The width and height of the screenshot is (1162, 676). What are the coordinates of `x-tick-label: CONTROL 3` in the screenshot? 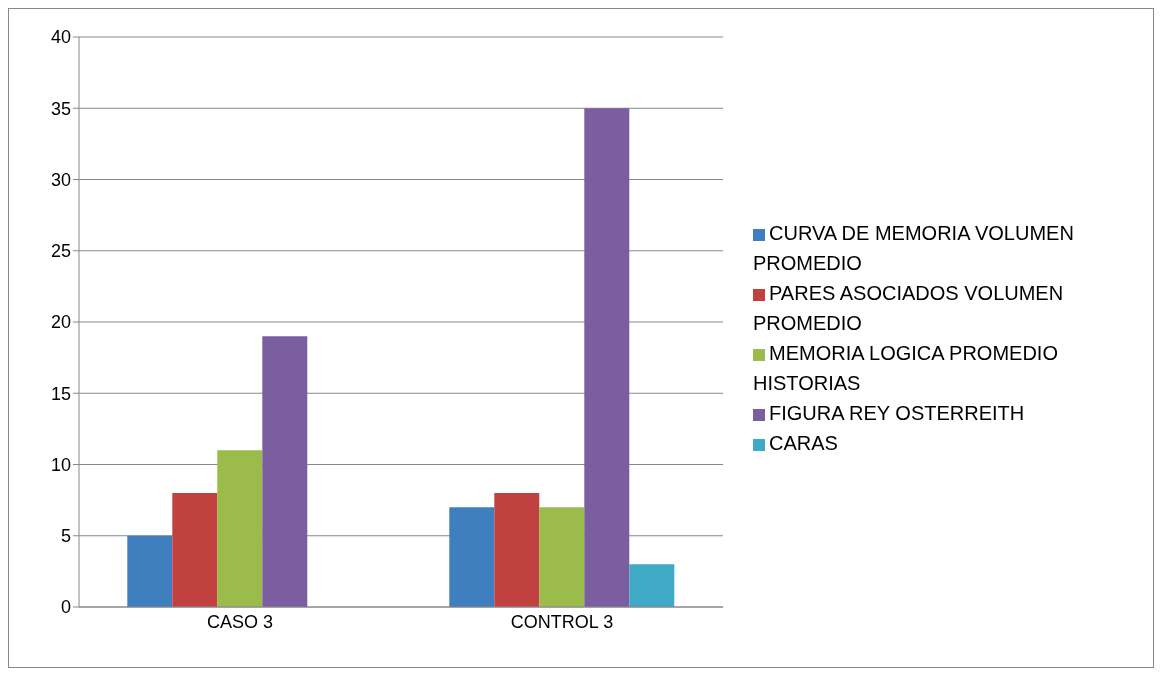 It's located at (562, 621).